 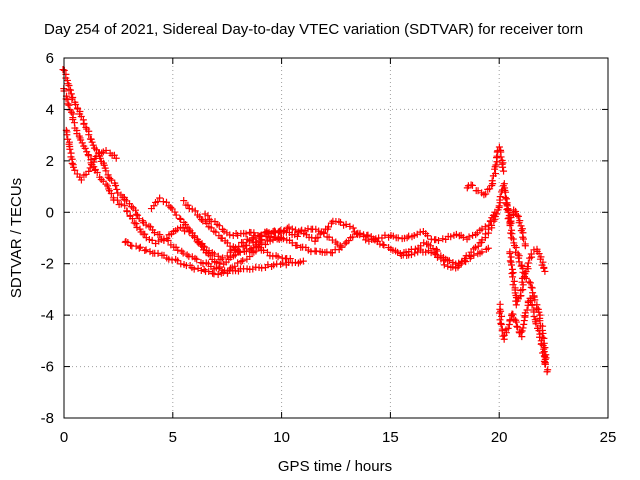 I want to click on y-tick-label: 4, so click(x=50, y=109).